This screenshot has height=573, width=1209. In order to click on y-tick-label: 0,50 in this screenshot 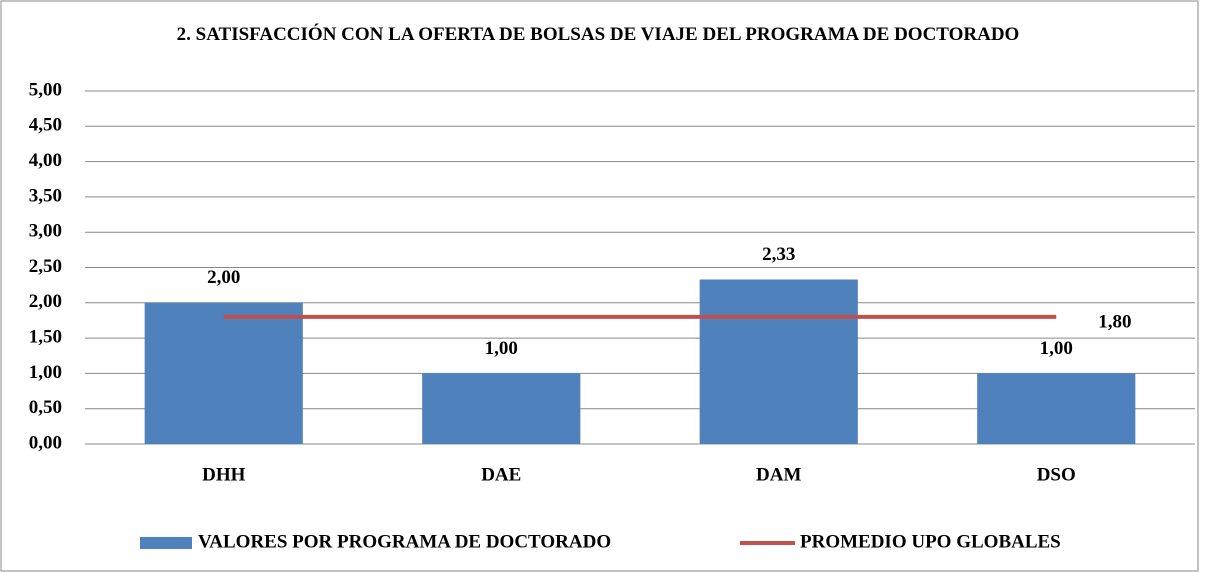, I will do `click(45, 407)`.